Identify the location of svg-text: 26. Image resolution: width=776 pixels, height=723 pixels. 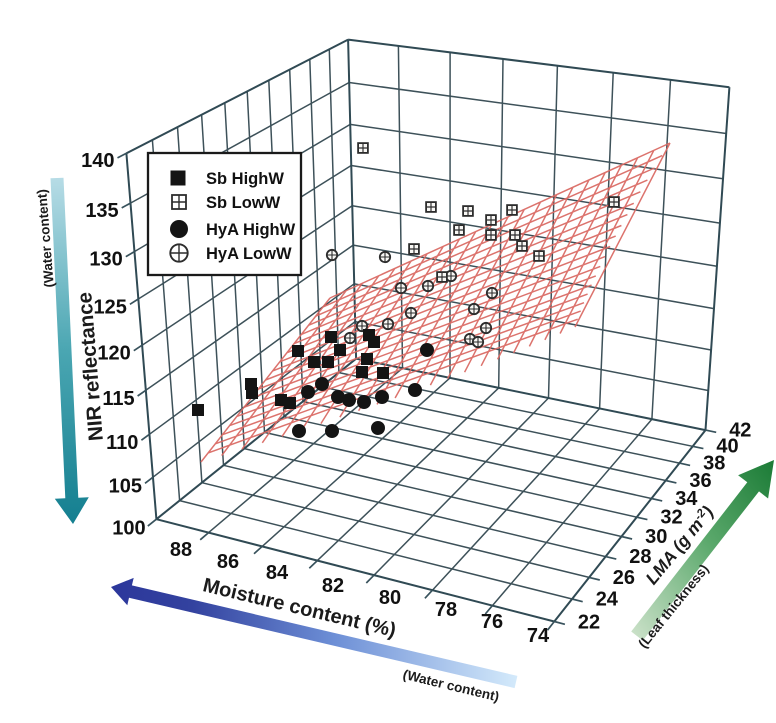
(624, 578).